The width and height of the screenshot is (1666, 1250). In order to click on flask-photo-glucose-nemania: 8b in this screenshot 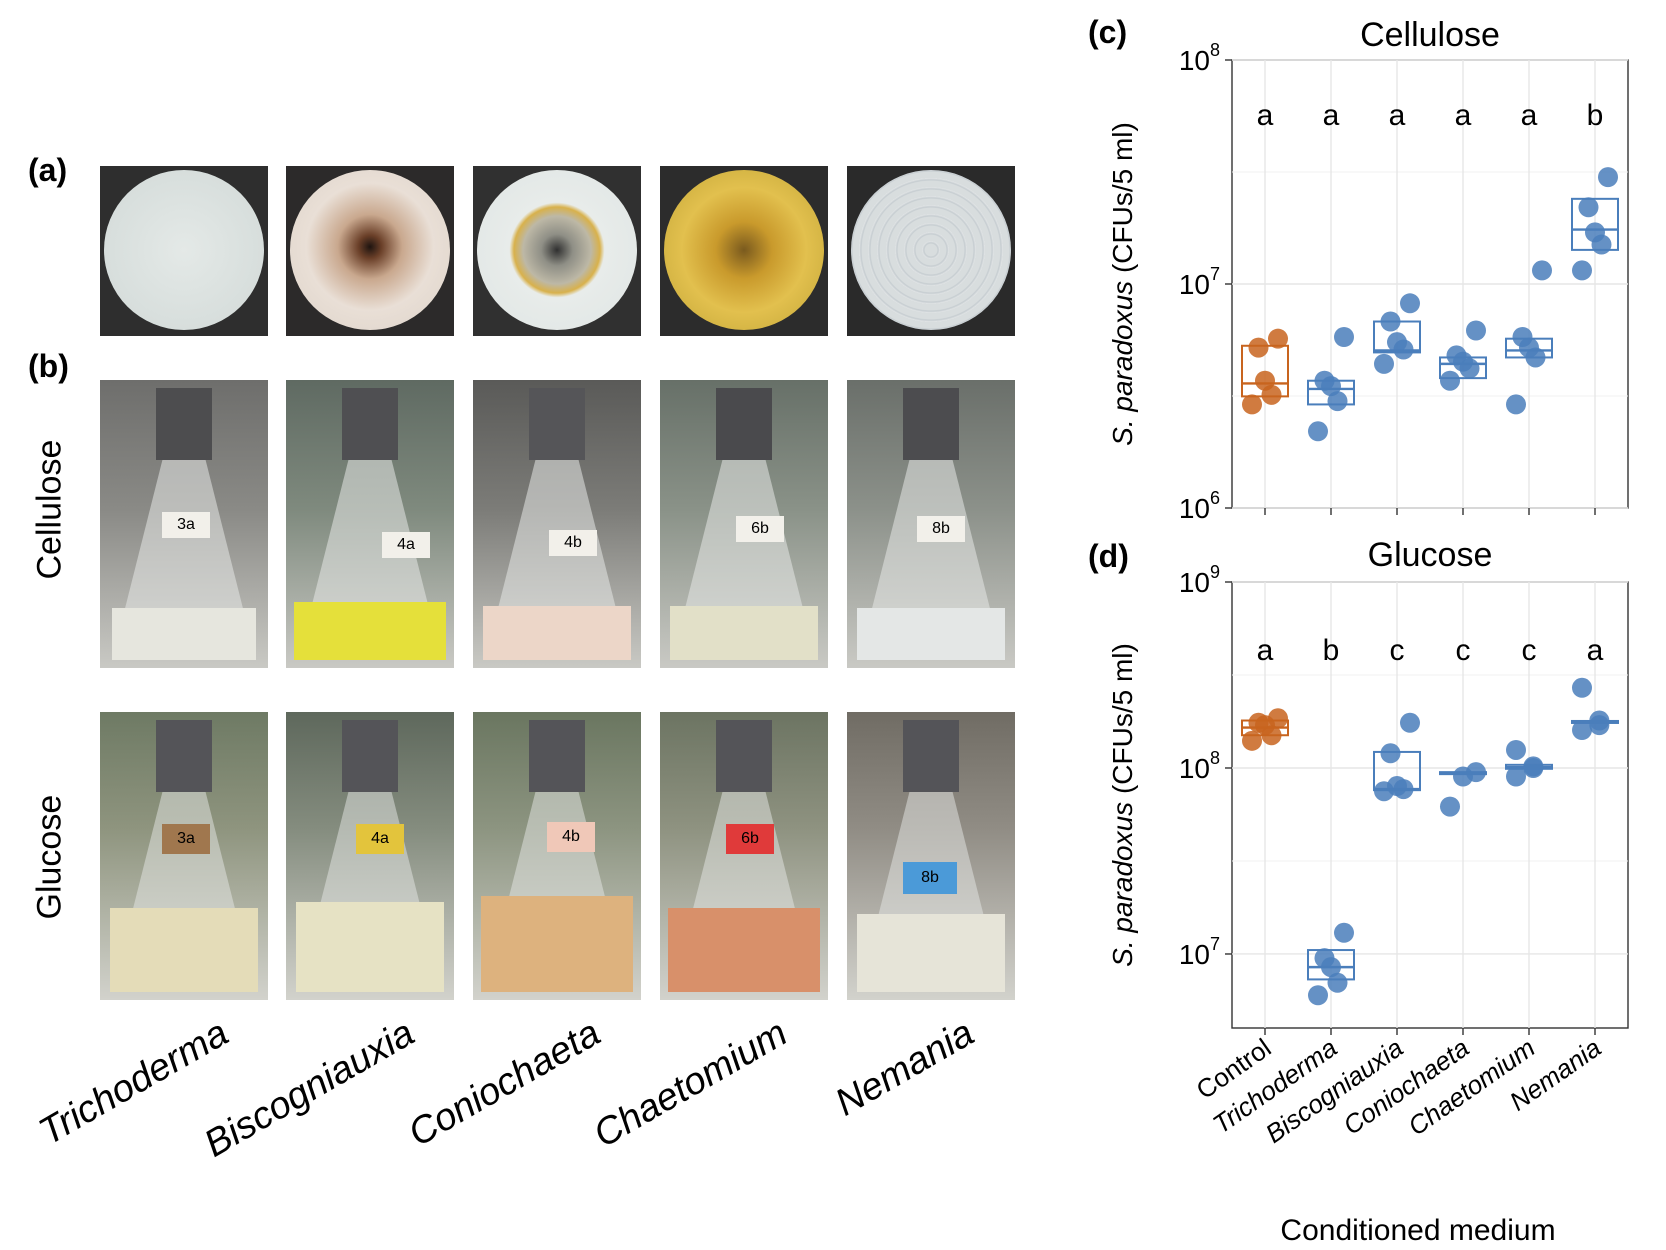, I will do `click(931, 856)`.